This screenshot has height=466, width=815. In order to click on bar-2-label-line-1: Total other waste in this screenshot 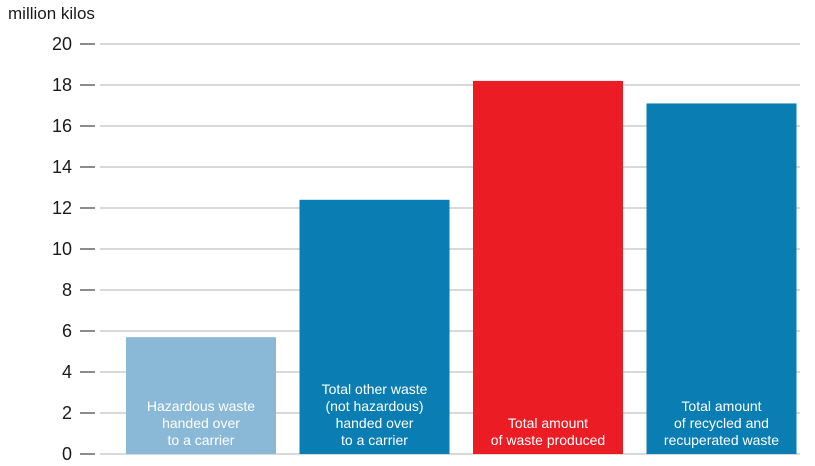, I will do `click(375, 389)`.